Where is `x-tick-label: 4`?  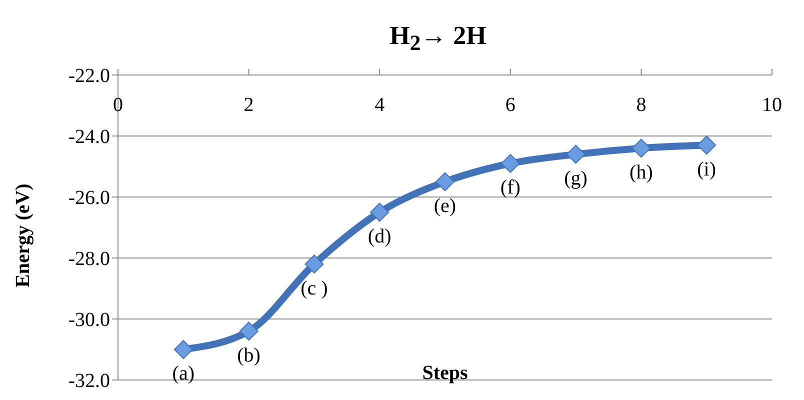 x-tick-label: 4 is located at coordinates (379, 105).